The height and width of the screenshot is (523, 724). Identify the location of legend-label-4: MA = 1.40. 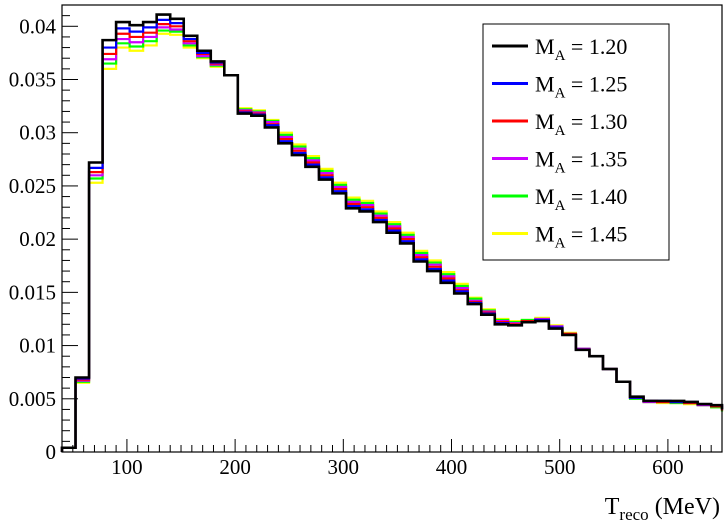
(581, 199).